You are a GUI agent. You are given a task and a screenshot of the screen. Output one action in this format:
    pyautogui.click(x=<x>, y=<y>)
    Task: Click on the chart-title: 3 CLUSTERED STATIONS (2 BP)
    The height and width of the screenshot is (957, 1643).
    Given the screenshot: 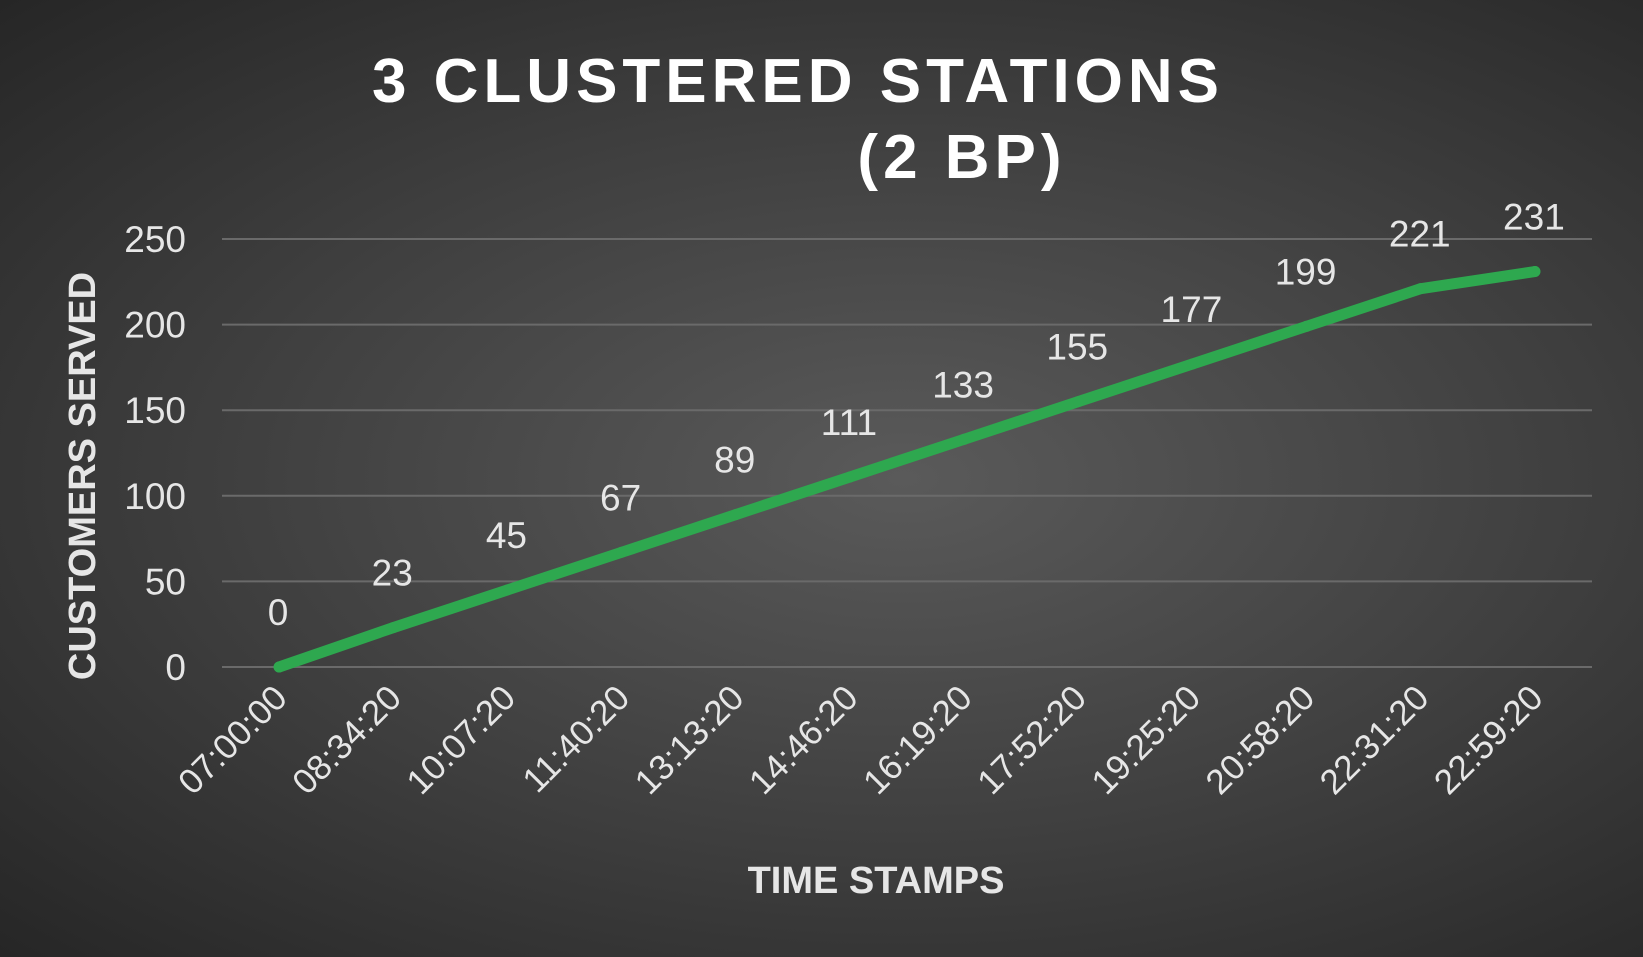 What is the action you would take?
    pyautogui.click(x=798, y=119)
    